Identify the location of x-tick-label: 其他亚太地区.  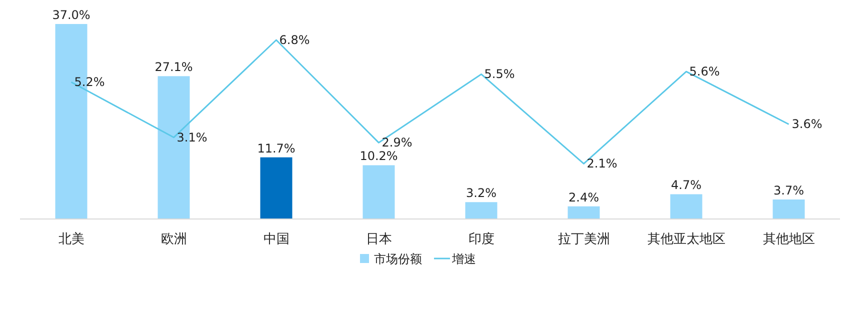
(686, 239).